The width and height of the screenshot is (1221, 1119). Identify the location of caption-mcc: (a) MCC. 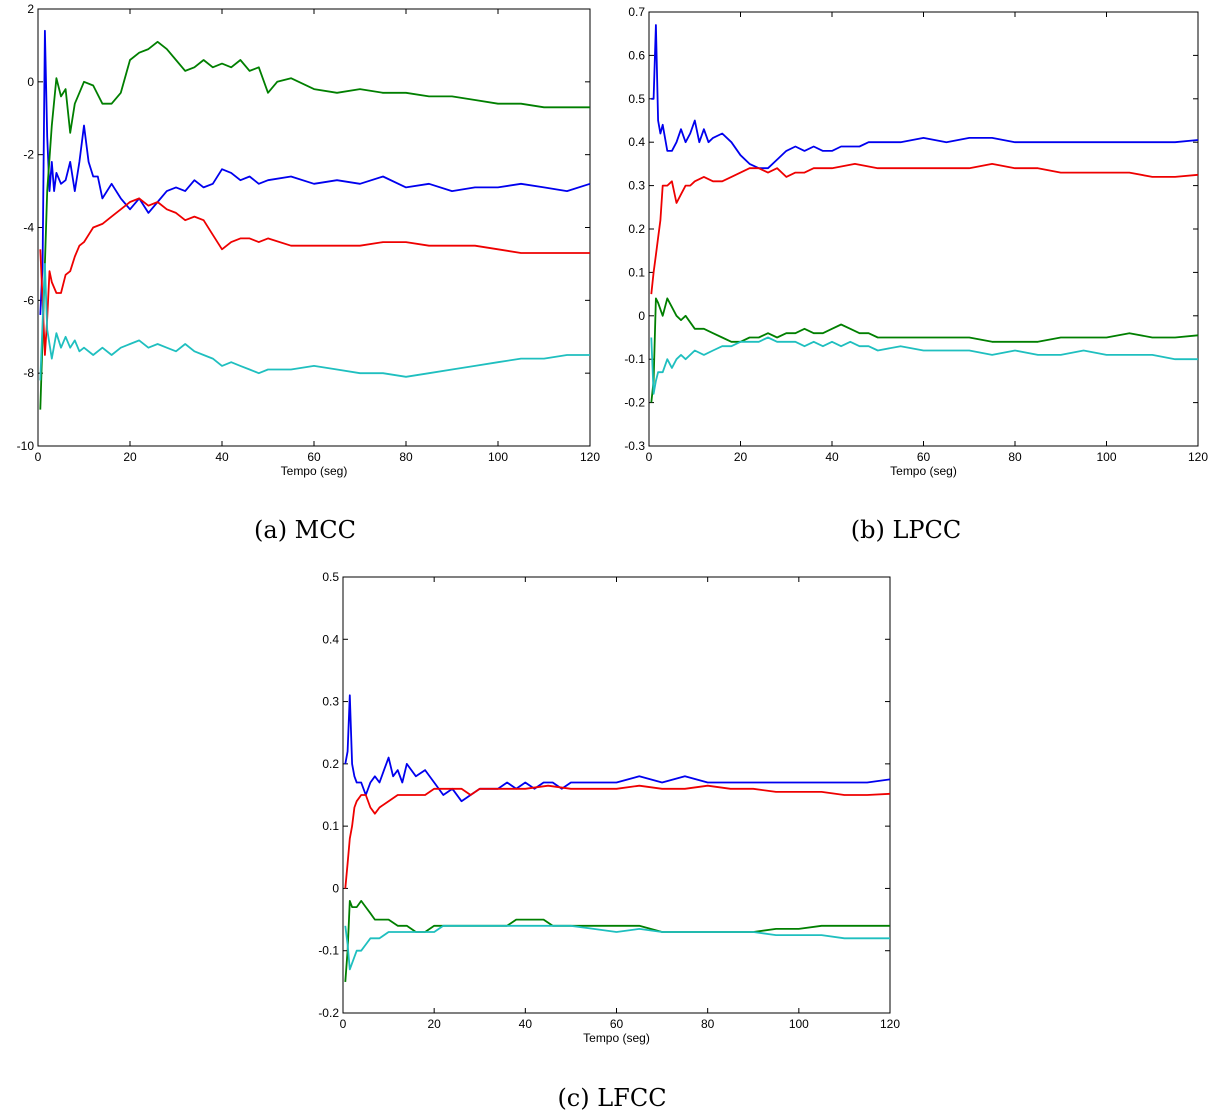
(305, 530).